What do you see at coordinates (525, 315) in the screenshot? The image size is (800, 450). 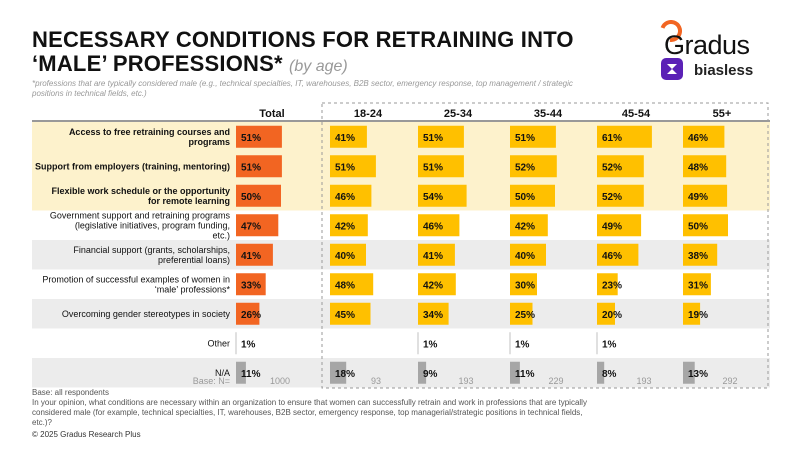 I see `value-label-35-44: 25%` at bounding box center [525, 315].